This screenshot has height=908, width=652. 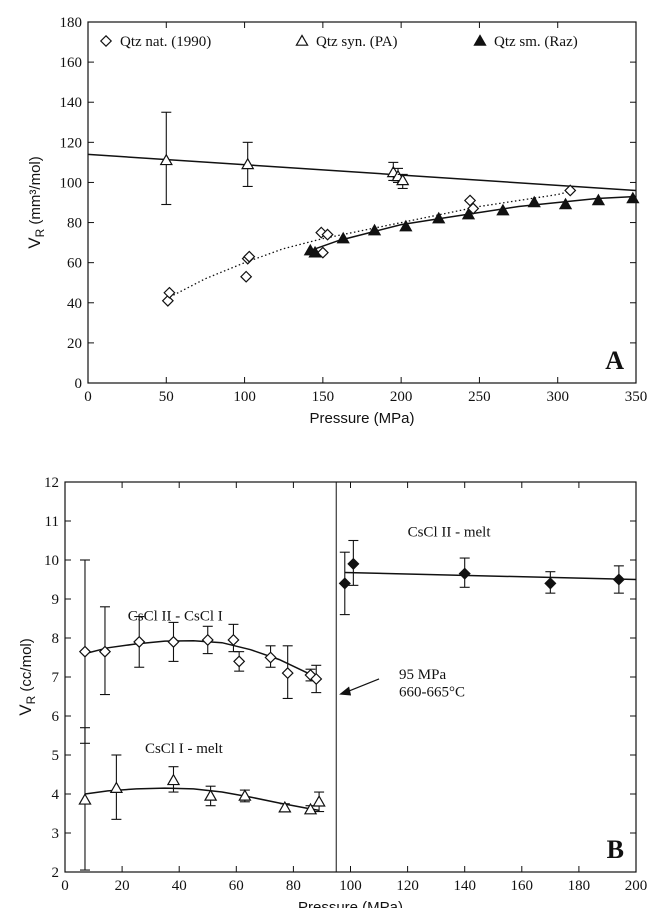 I want to click on panel-b-y-tick-label: 8, so click(x=56, y=639).